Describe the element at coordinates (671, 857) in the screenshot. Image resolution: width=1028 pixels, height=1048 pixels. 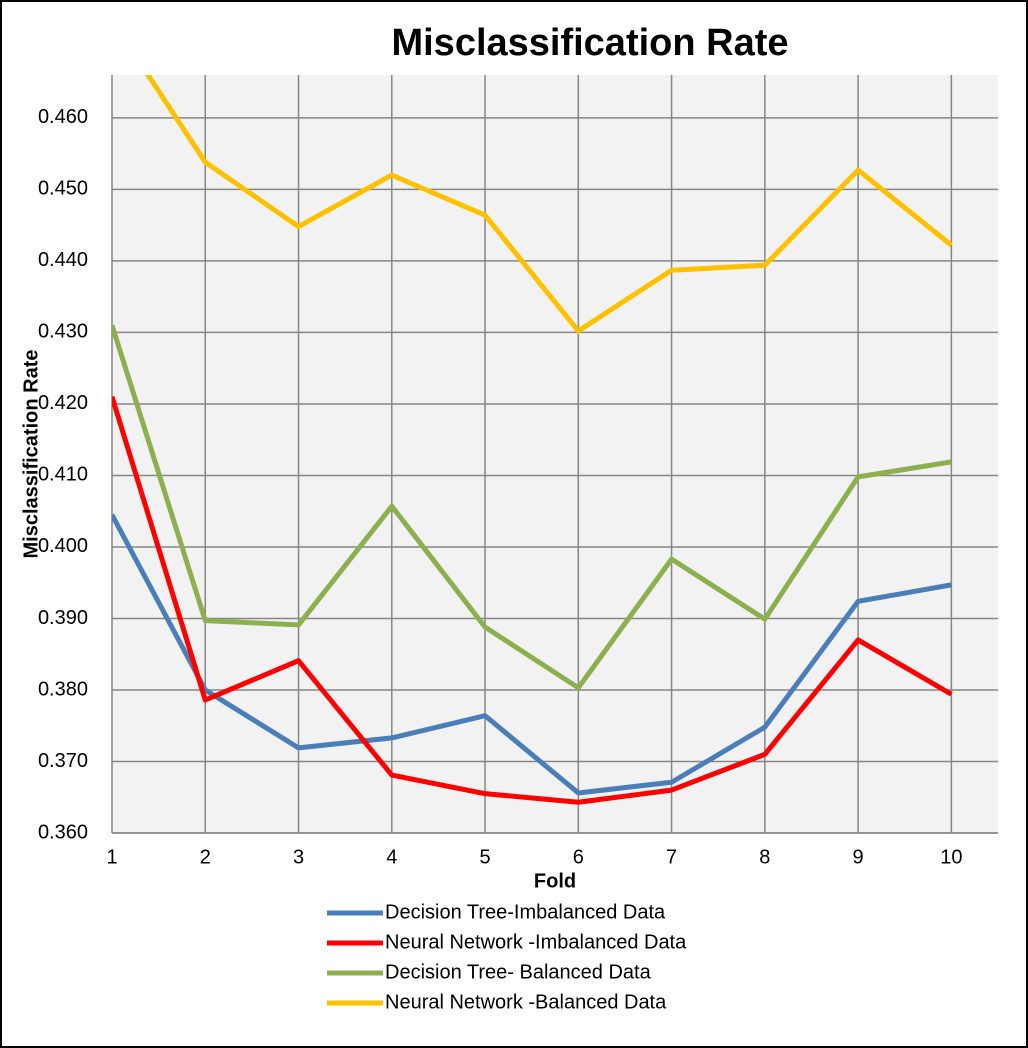
I see `x-tick-label: 7` at that location.